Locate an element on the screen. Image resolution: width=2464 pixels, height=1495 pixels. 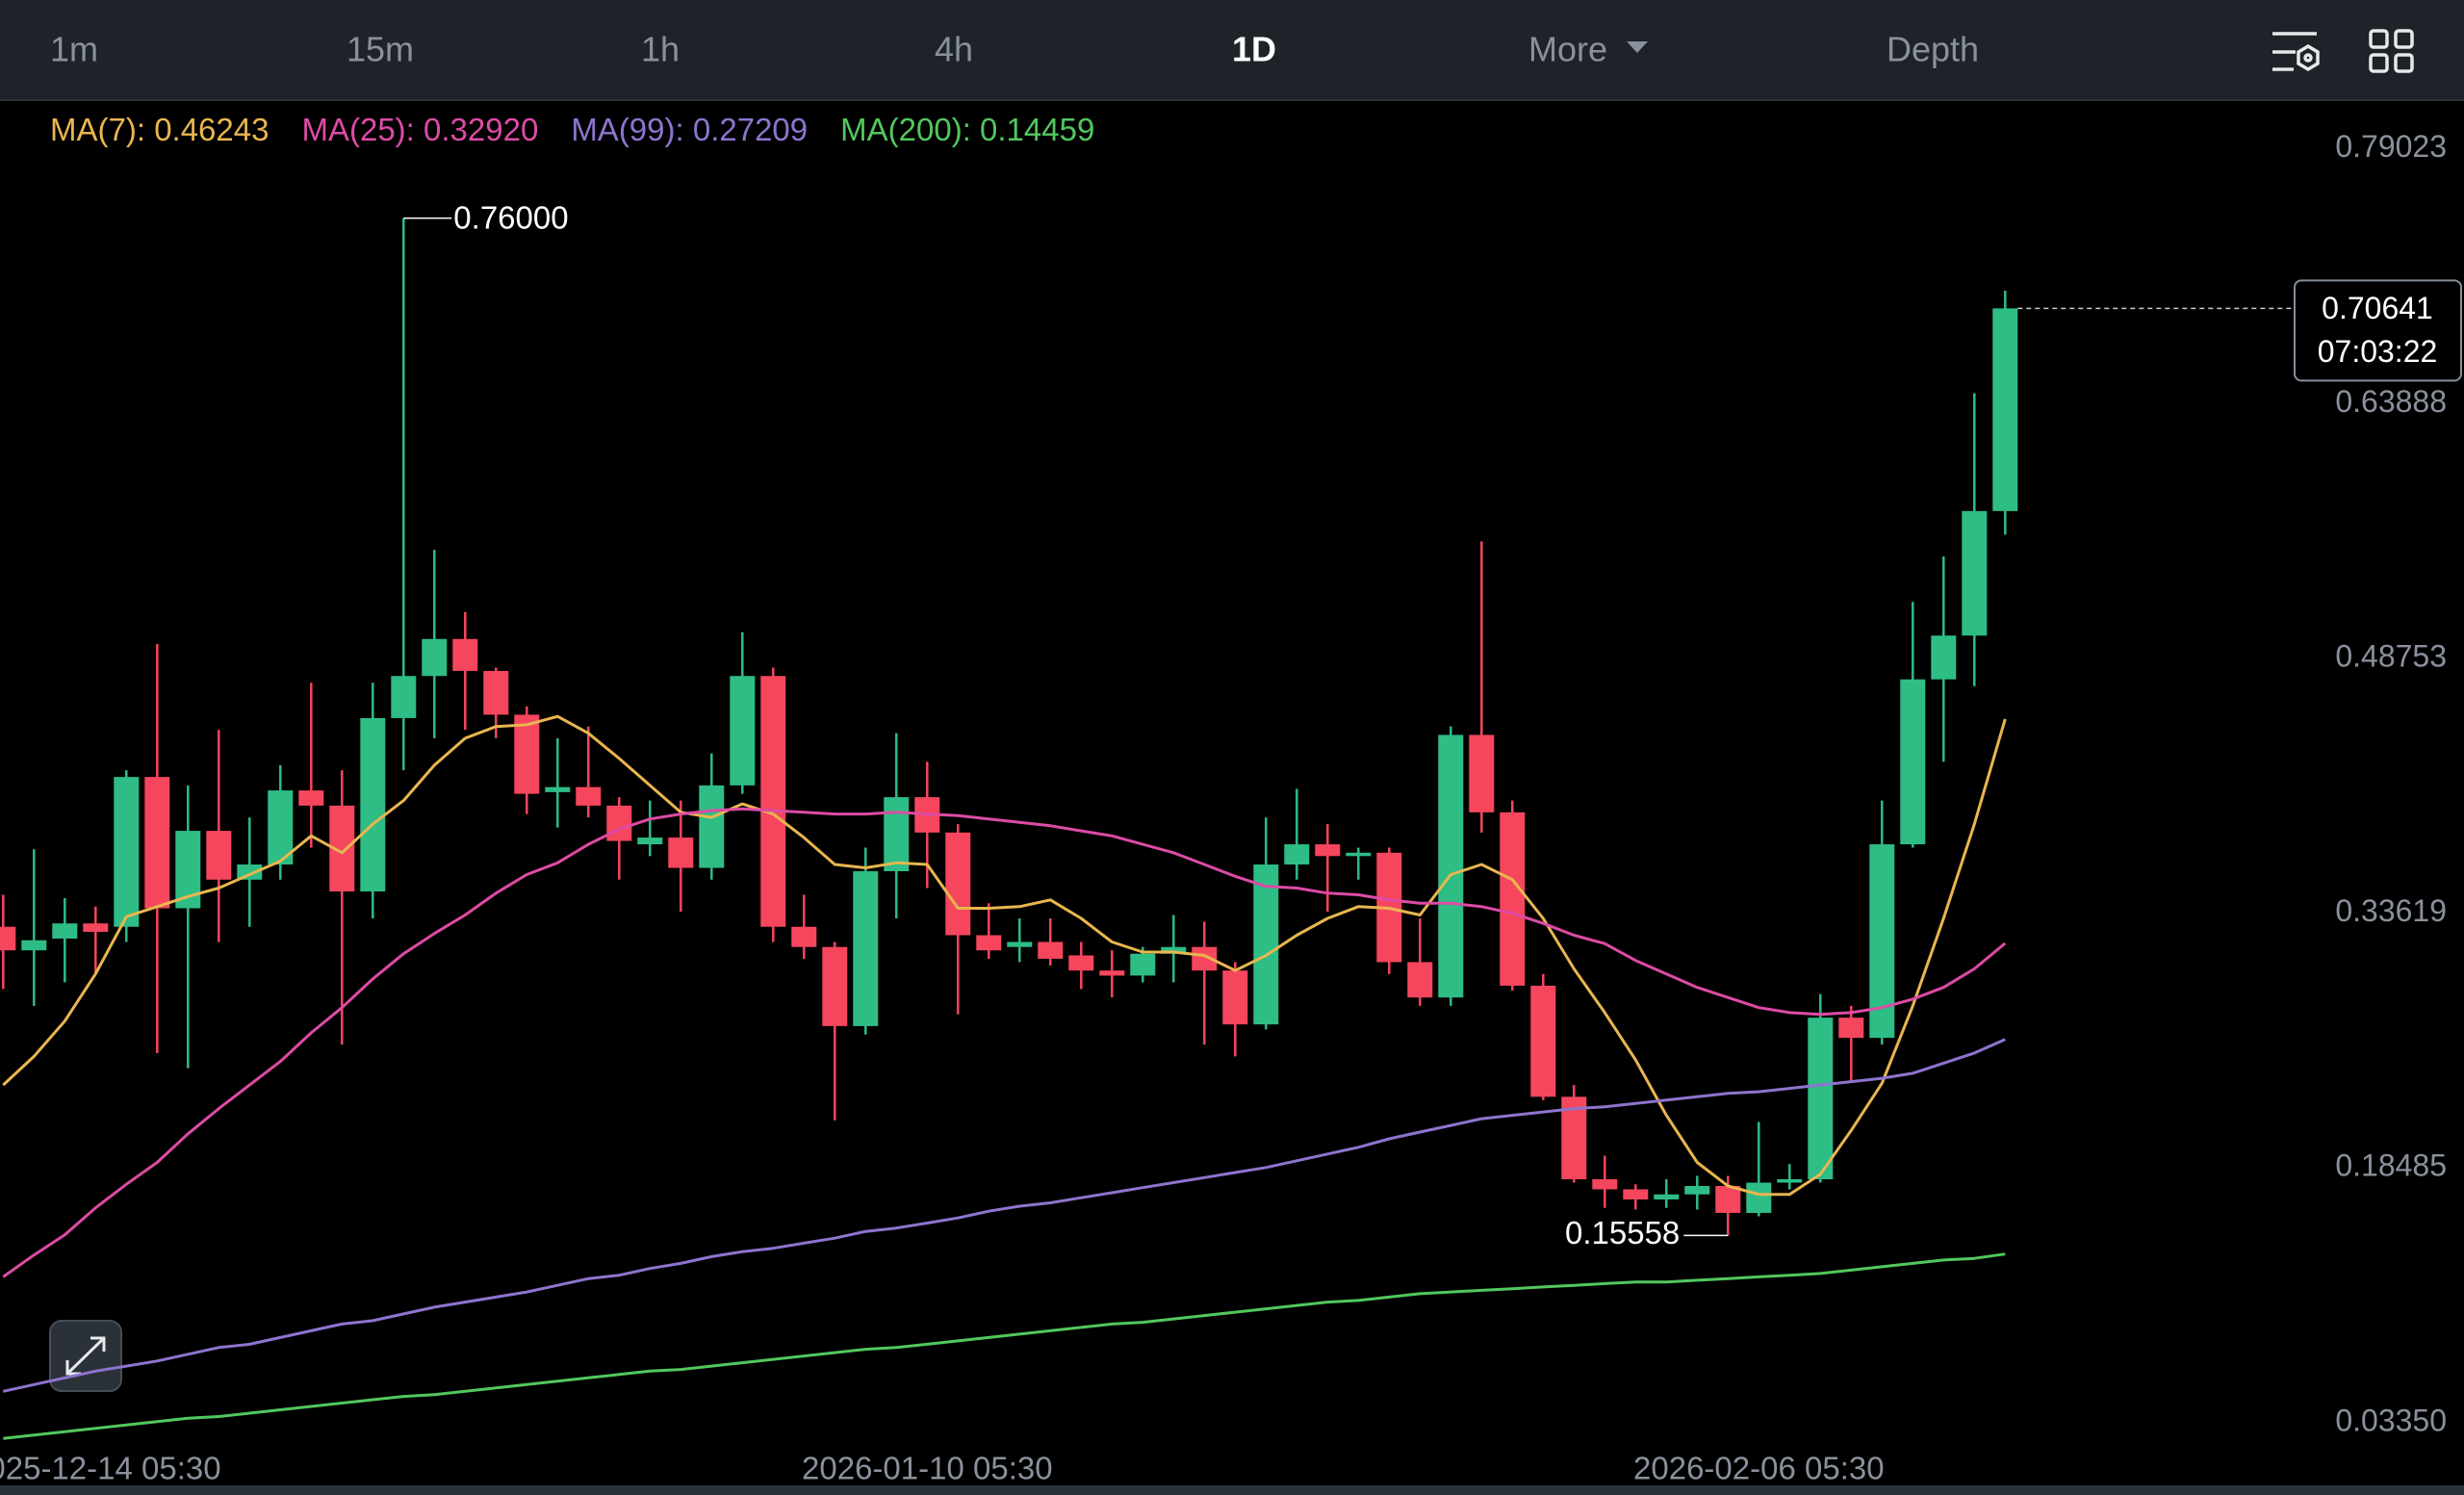
y-tick-label: 0.18485 is located at coordinates (2391, 1165).